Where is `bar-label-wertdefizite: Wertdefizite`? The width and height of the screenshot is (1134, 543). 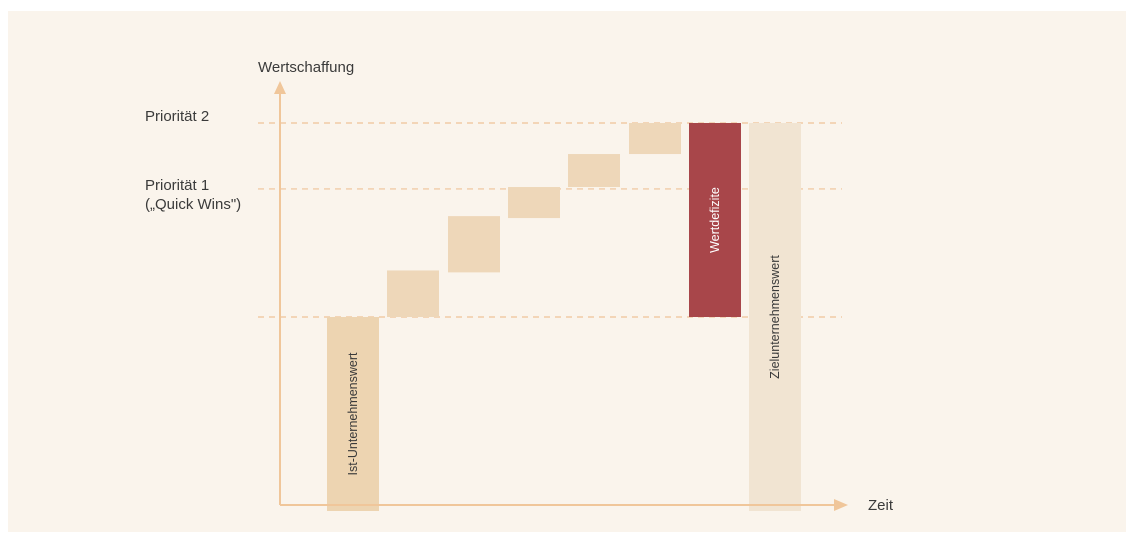
bar-label-wertdefizite: Wertdefizite is located at coordinates (715, 220).